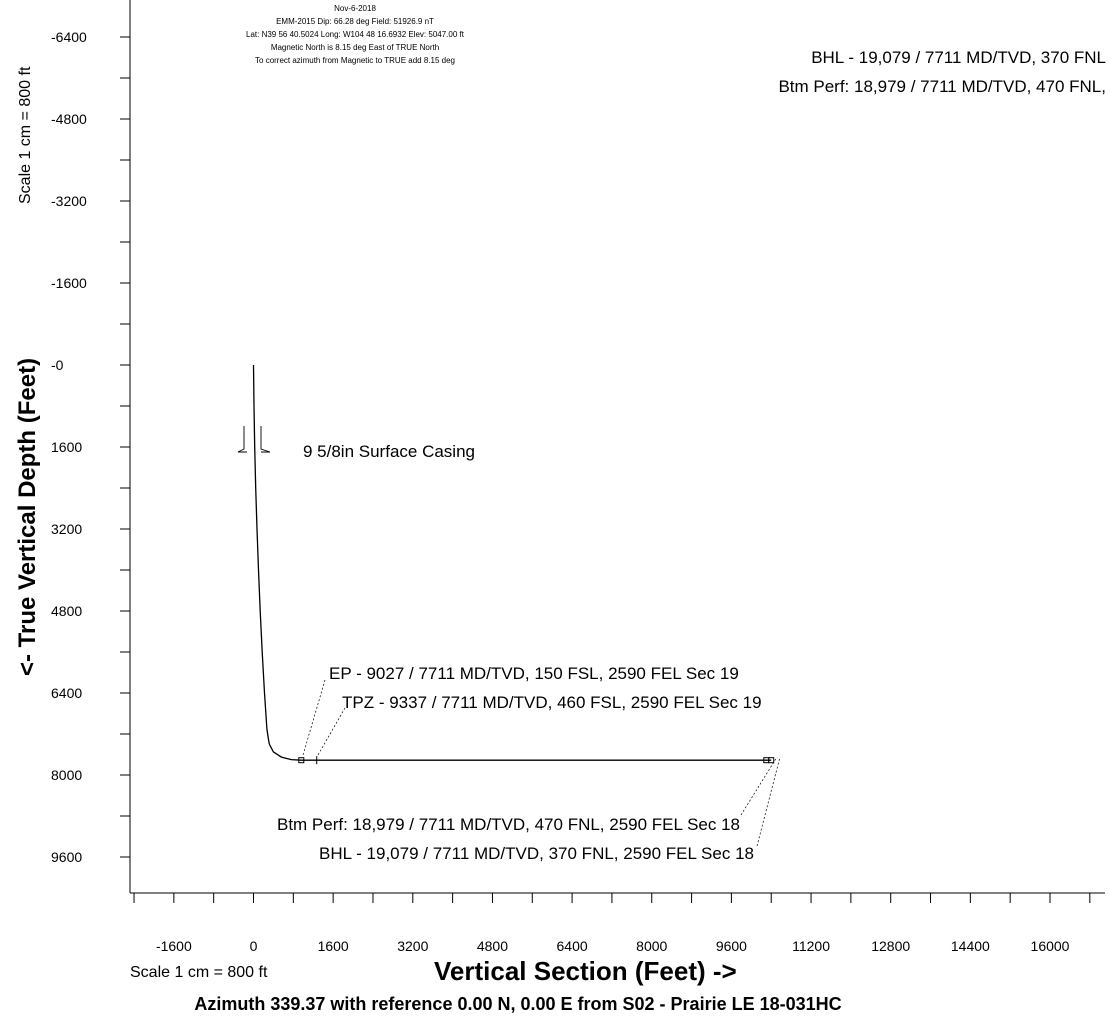  Describe the element at coordinates (66, 529) in the screenshot. I see `y-tick-label: 3200` at that location.